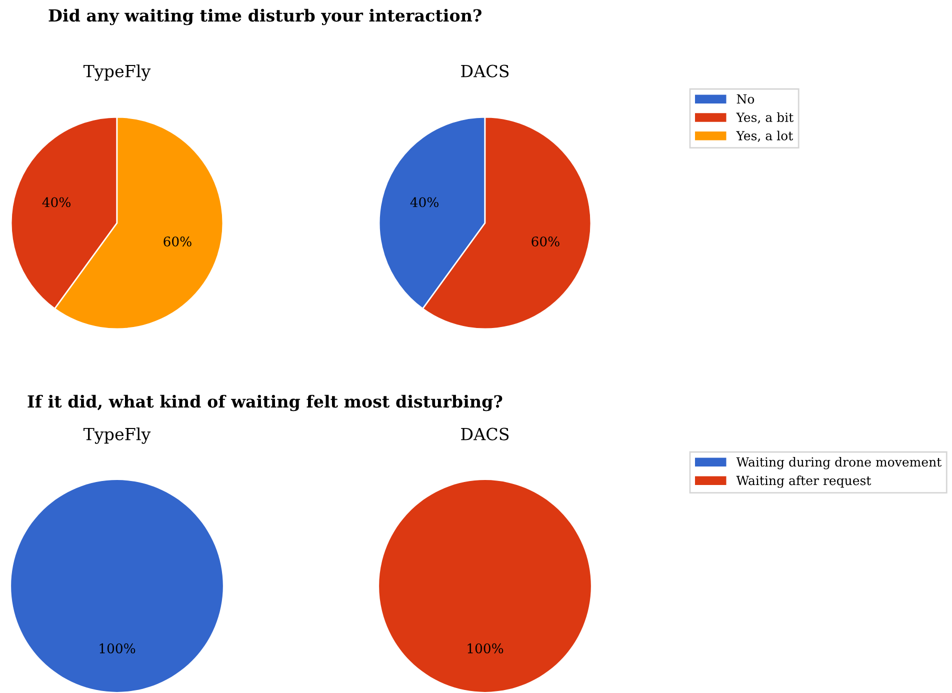 This screenshot has width=952, height=693. Describe the element at coordinates (765, 118) in the screenshot. I see `legend-label: Yes, a bit` at that location.